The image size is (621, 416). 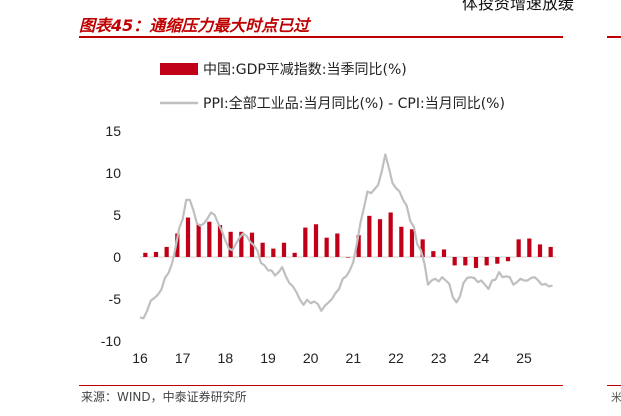 What do you see at coordinates (164, 397) in the screenshot?
I see `source-note: 来源：WIND，中泰证券研究所` at bounding box center [164, 397].